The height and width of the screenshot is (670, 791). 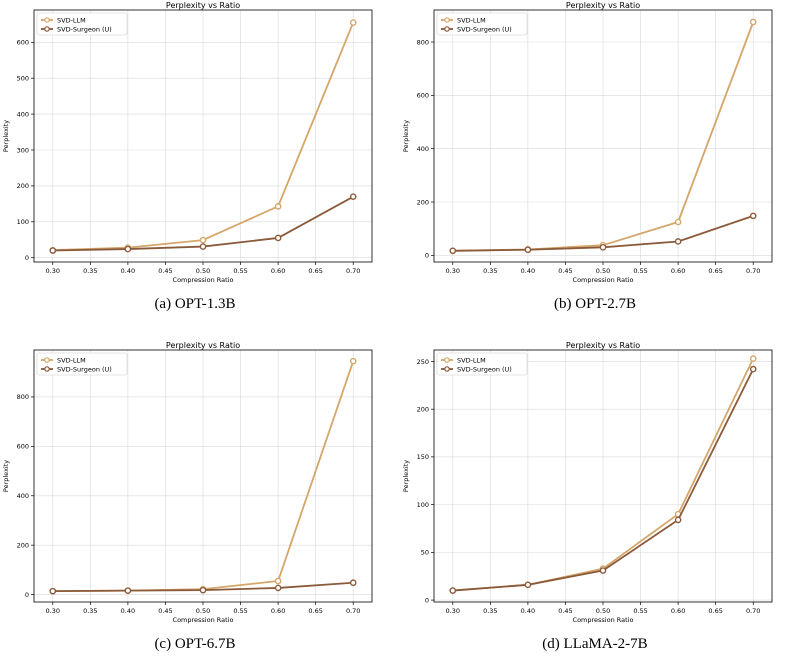 I want to click on y-tick-label: 250, so click(x=423, y=362).